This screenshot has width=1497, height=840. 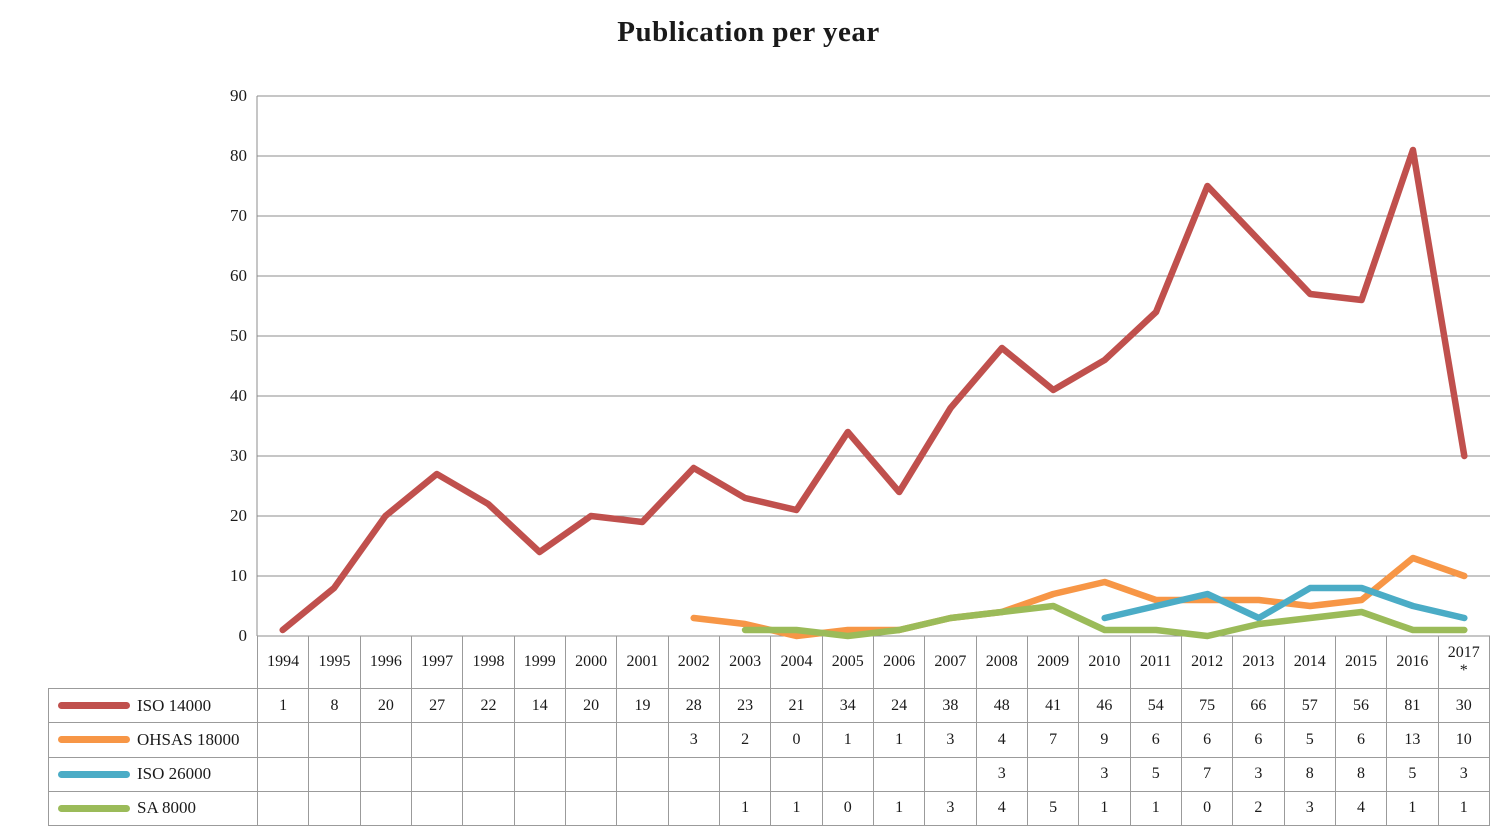 What do you see at coordinates (1463, 705) in the screenshot?
I see `value-cell: 30` at bounding box center [1463, 705].